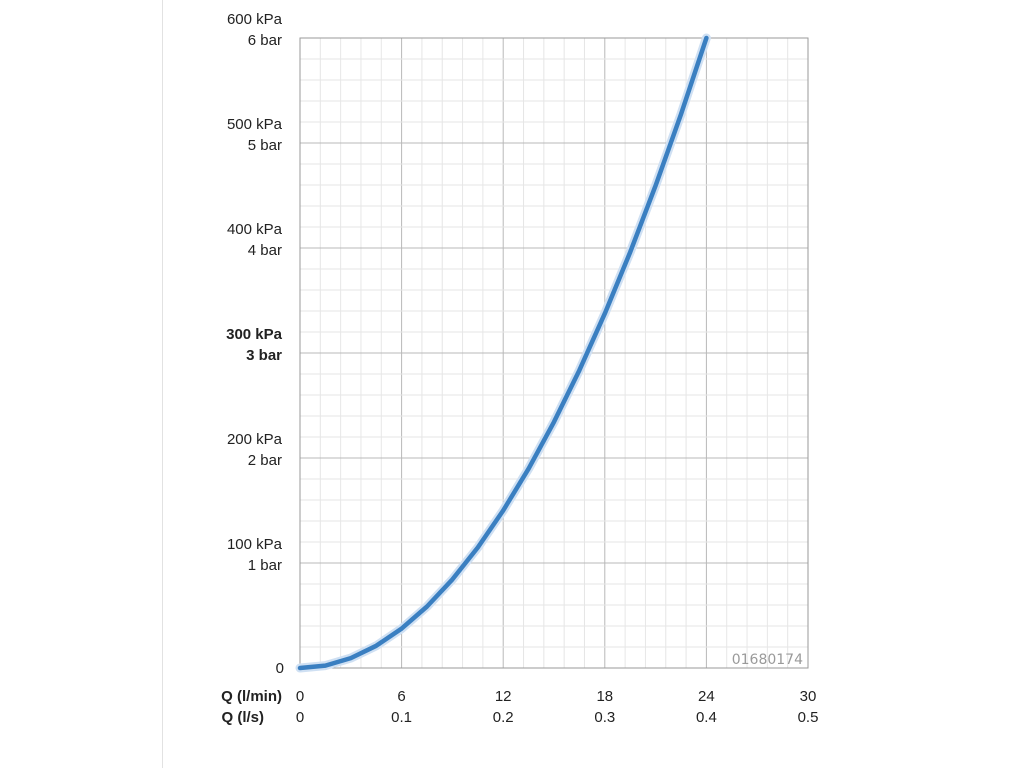  I want to click on y-tick-label-kpa: 0, so click(280, 668).